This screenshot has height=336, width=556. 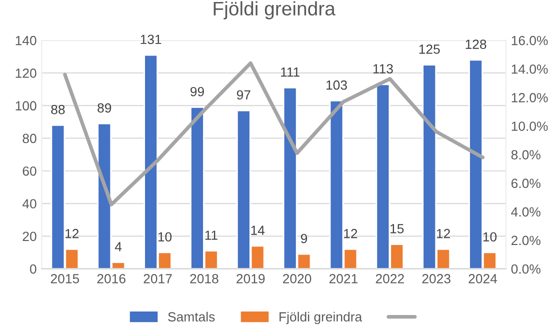 I want to click on y-tick-label: 140, so click(x=26, y=41).